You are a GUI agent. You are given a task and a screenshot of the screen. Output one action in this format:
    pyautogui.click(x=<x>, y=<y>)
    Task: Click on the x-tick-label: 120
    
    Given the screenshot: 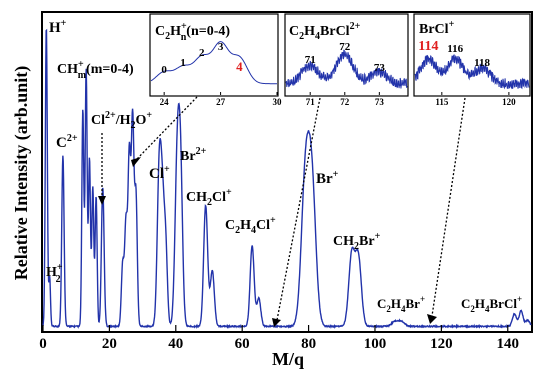 What is the action you would take?
    pyautogui.click(x=441, y=344)
    